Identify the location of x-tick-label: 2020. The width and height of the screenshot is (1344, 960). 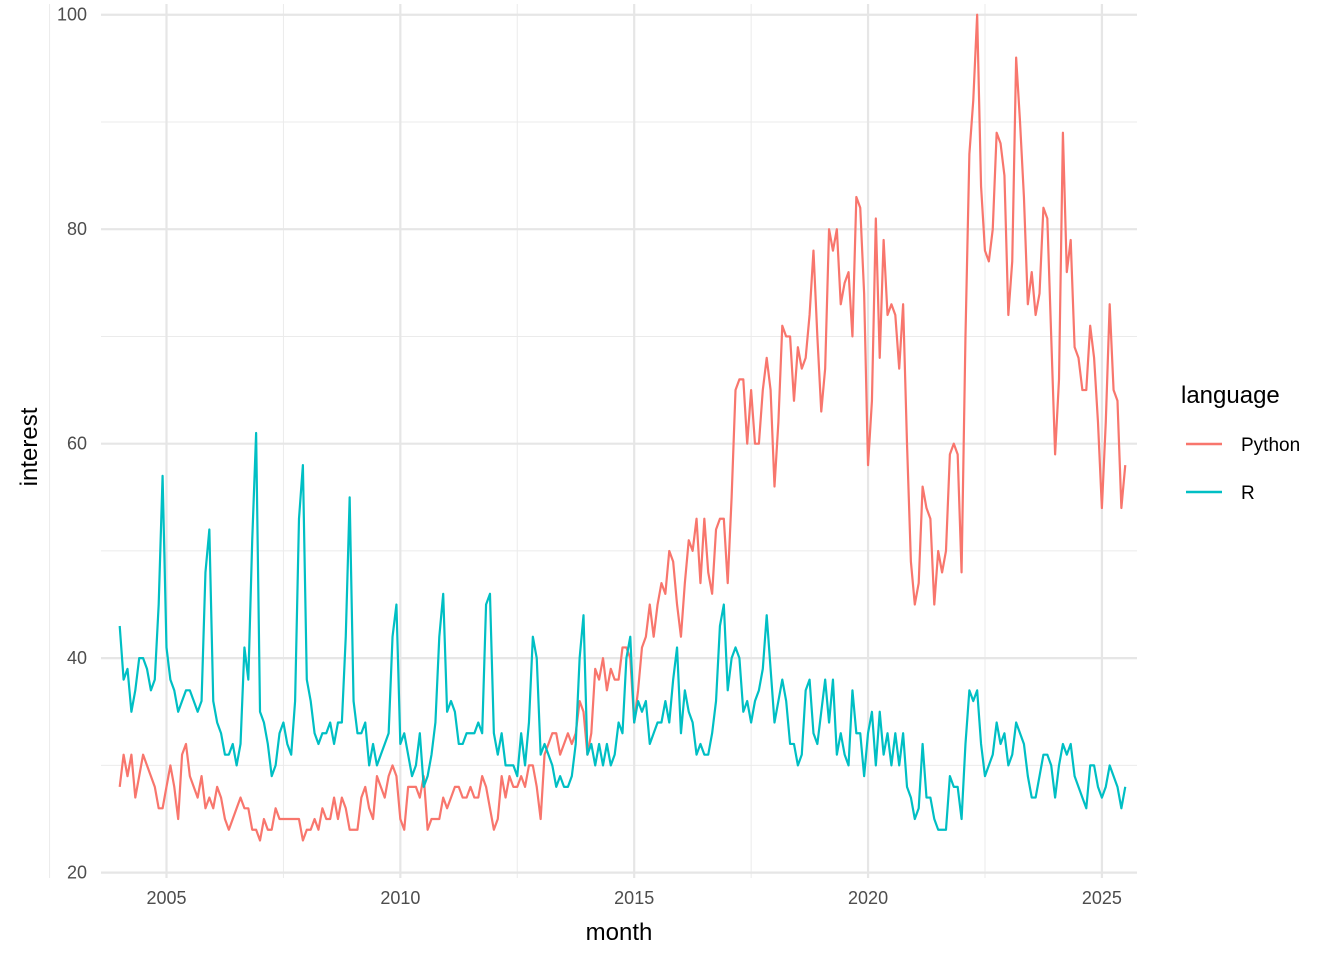
(868, 898).